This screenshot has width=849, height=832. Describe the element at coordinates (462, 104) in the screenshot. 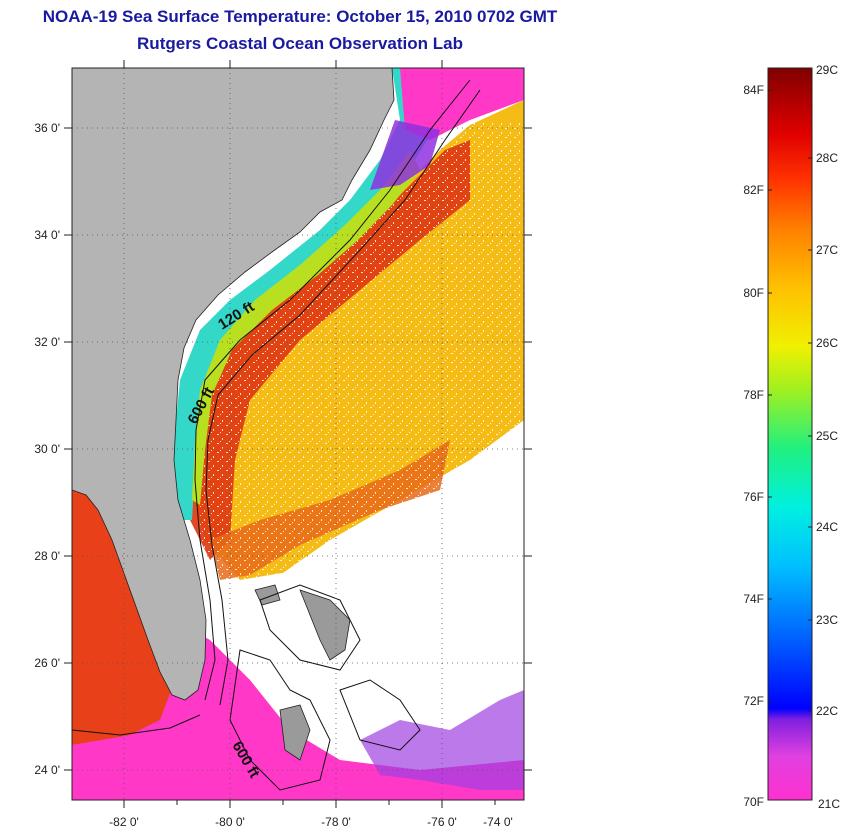

I see `north-pink` at that location.